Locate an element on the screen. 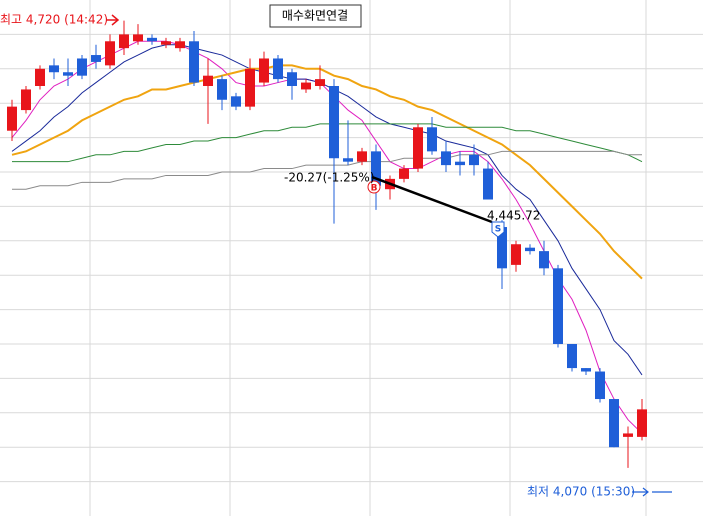 Image resolution: width=703 pixels, height=516 pixels. high-arrow is located at coordinates (113, 20).